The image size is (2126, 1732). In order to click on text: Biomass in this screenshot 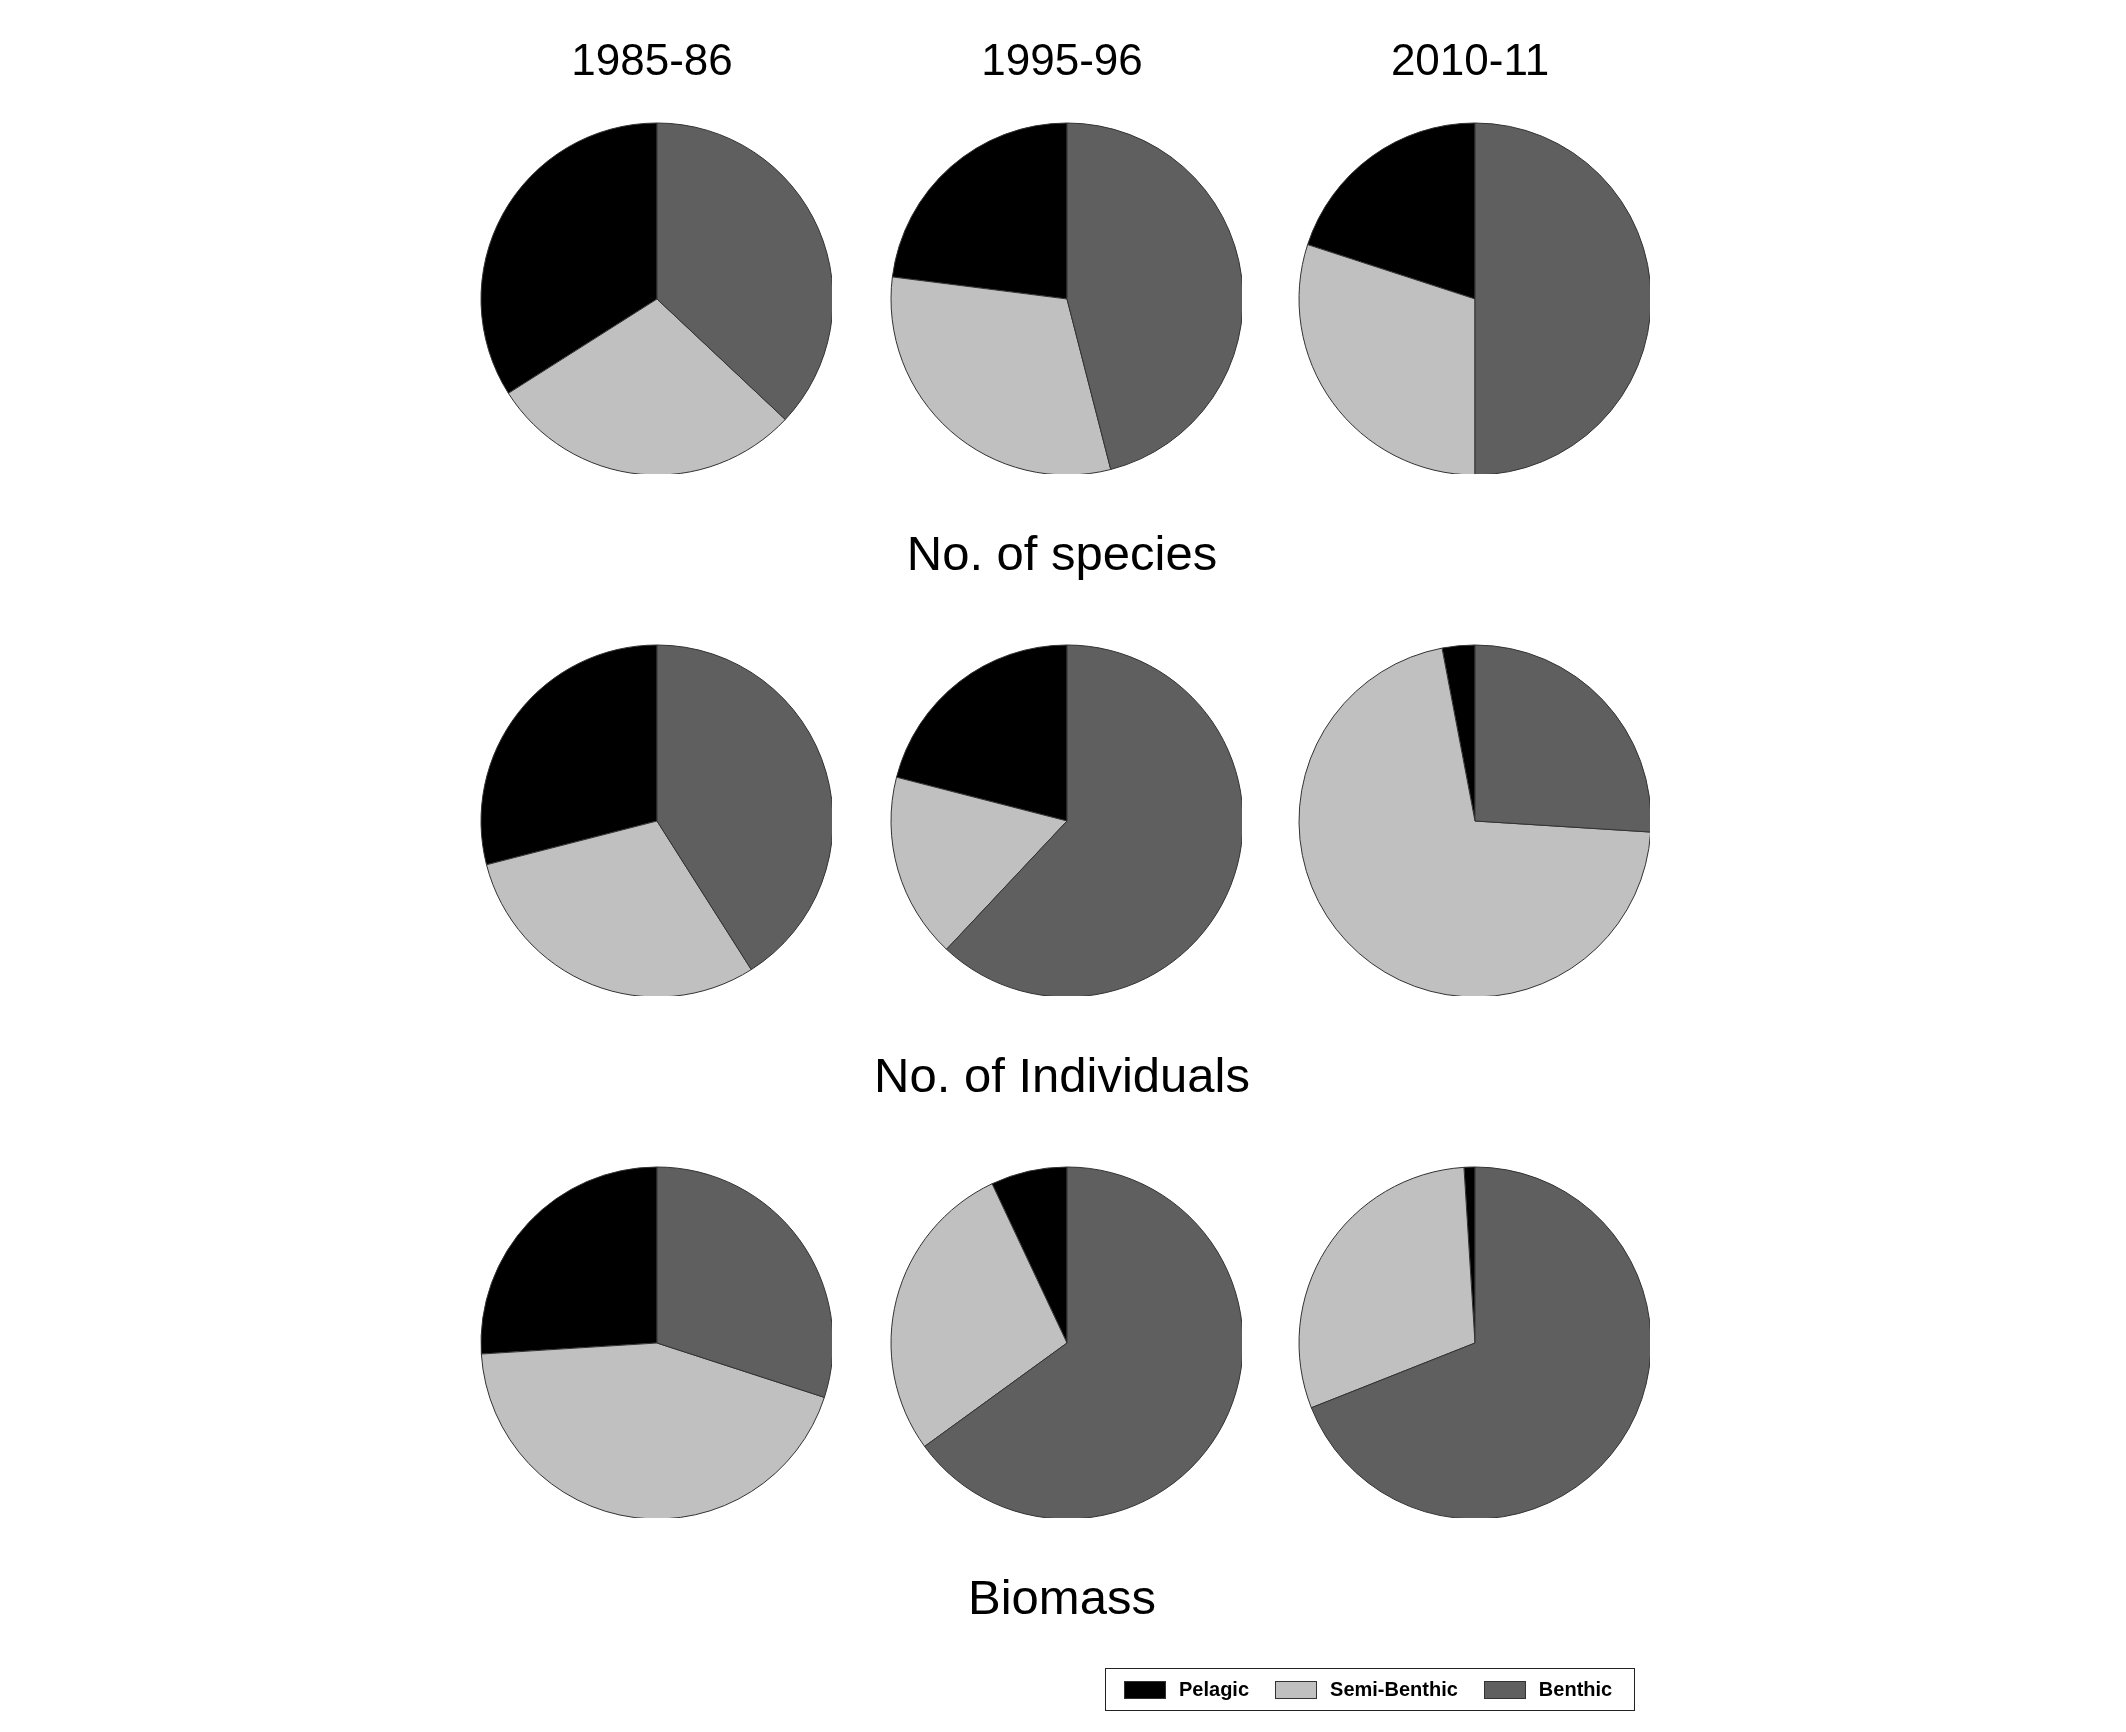, I will do `click(1062, 1597)`.